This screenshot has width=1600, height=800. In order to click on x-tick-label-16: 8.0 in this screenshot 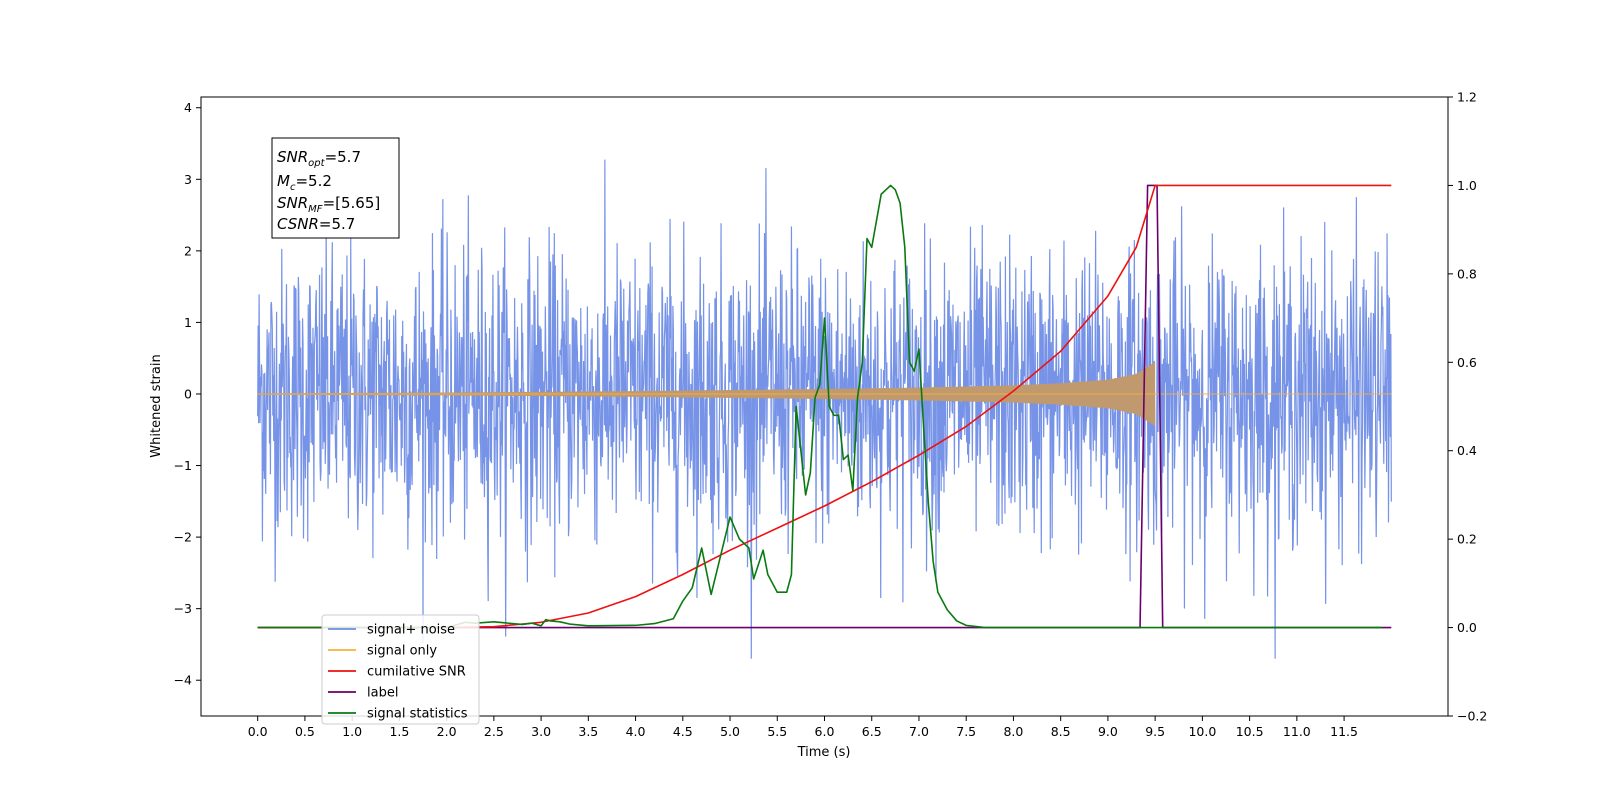, I will do `click(1013, 731)`.